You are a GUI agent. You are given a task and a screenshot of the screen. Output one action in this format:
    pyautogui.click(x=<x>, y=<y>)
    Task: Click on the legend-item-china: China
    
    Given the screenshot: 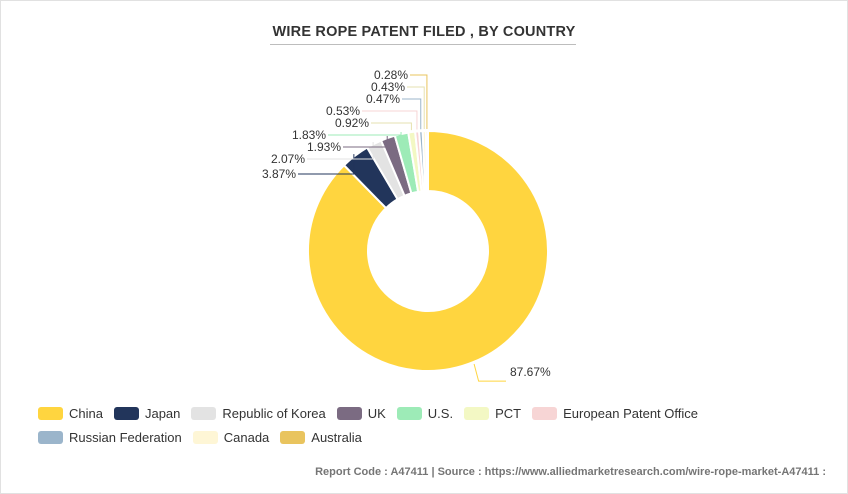 What is the action you would take?
    pyautogui.click(x=70, y=413)
    